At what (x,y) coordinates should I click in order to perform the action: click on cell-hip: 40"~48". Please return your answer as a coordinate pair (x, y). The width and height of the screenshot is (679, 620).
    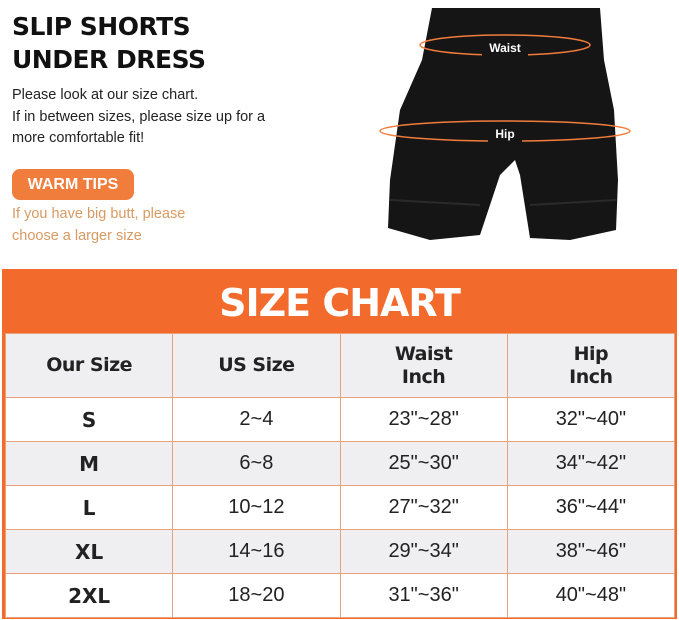
    Looking at the image, I should click on (591, 595).